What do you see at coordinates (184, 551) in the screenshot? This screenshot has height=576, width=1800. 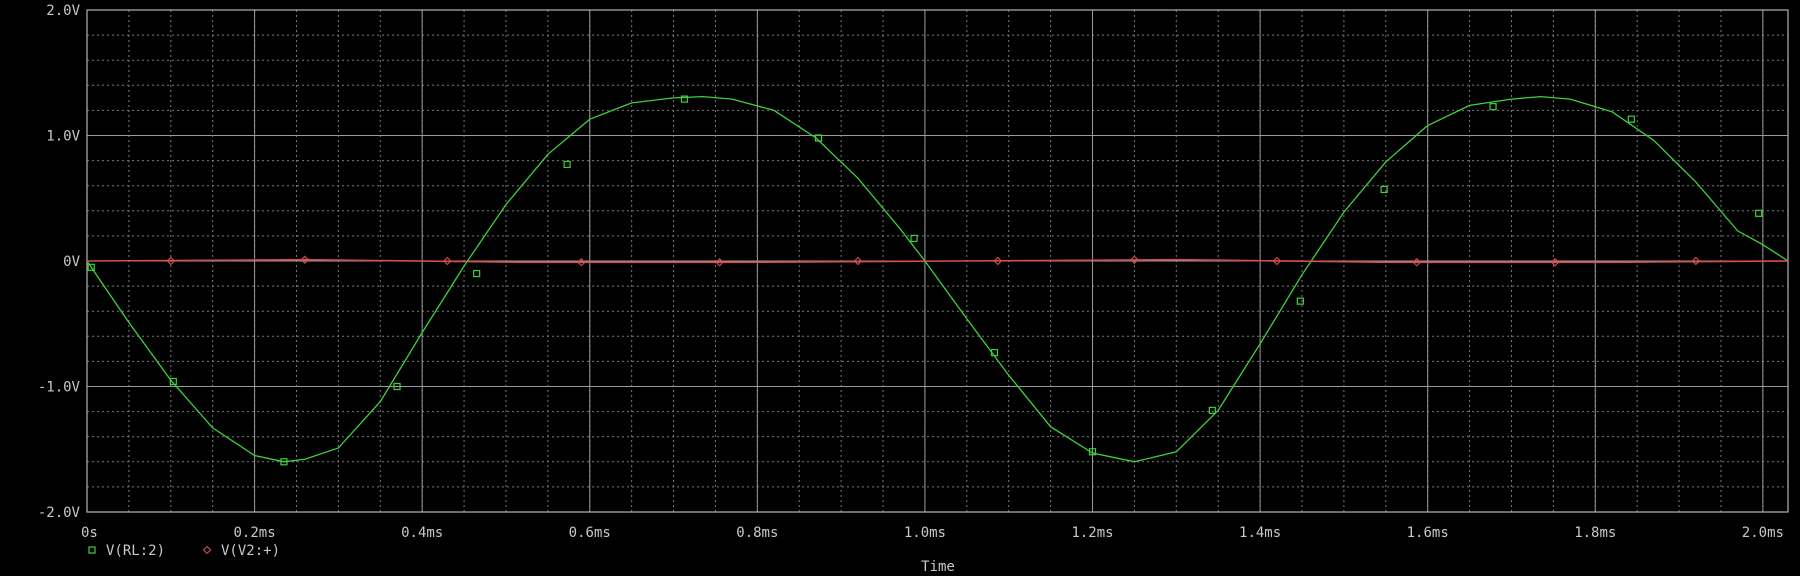 I see `legend: V(RL:2) V(V2:+)` at bounding box center [184, 551].